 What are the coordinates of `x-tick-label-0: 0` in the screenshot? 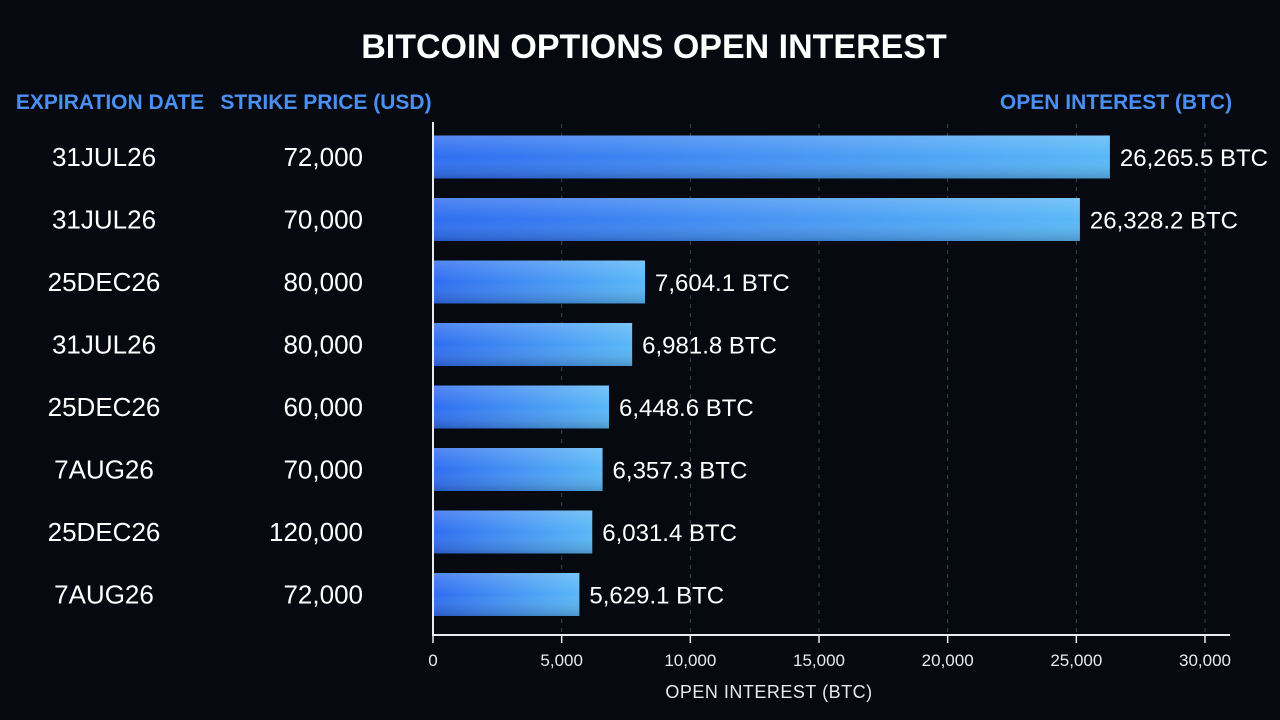 It's located at (432, 660).